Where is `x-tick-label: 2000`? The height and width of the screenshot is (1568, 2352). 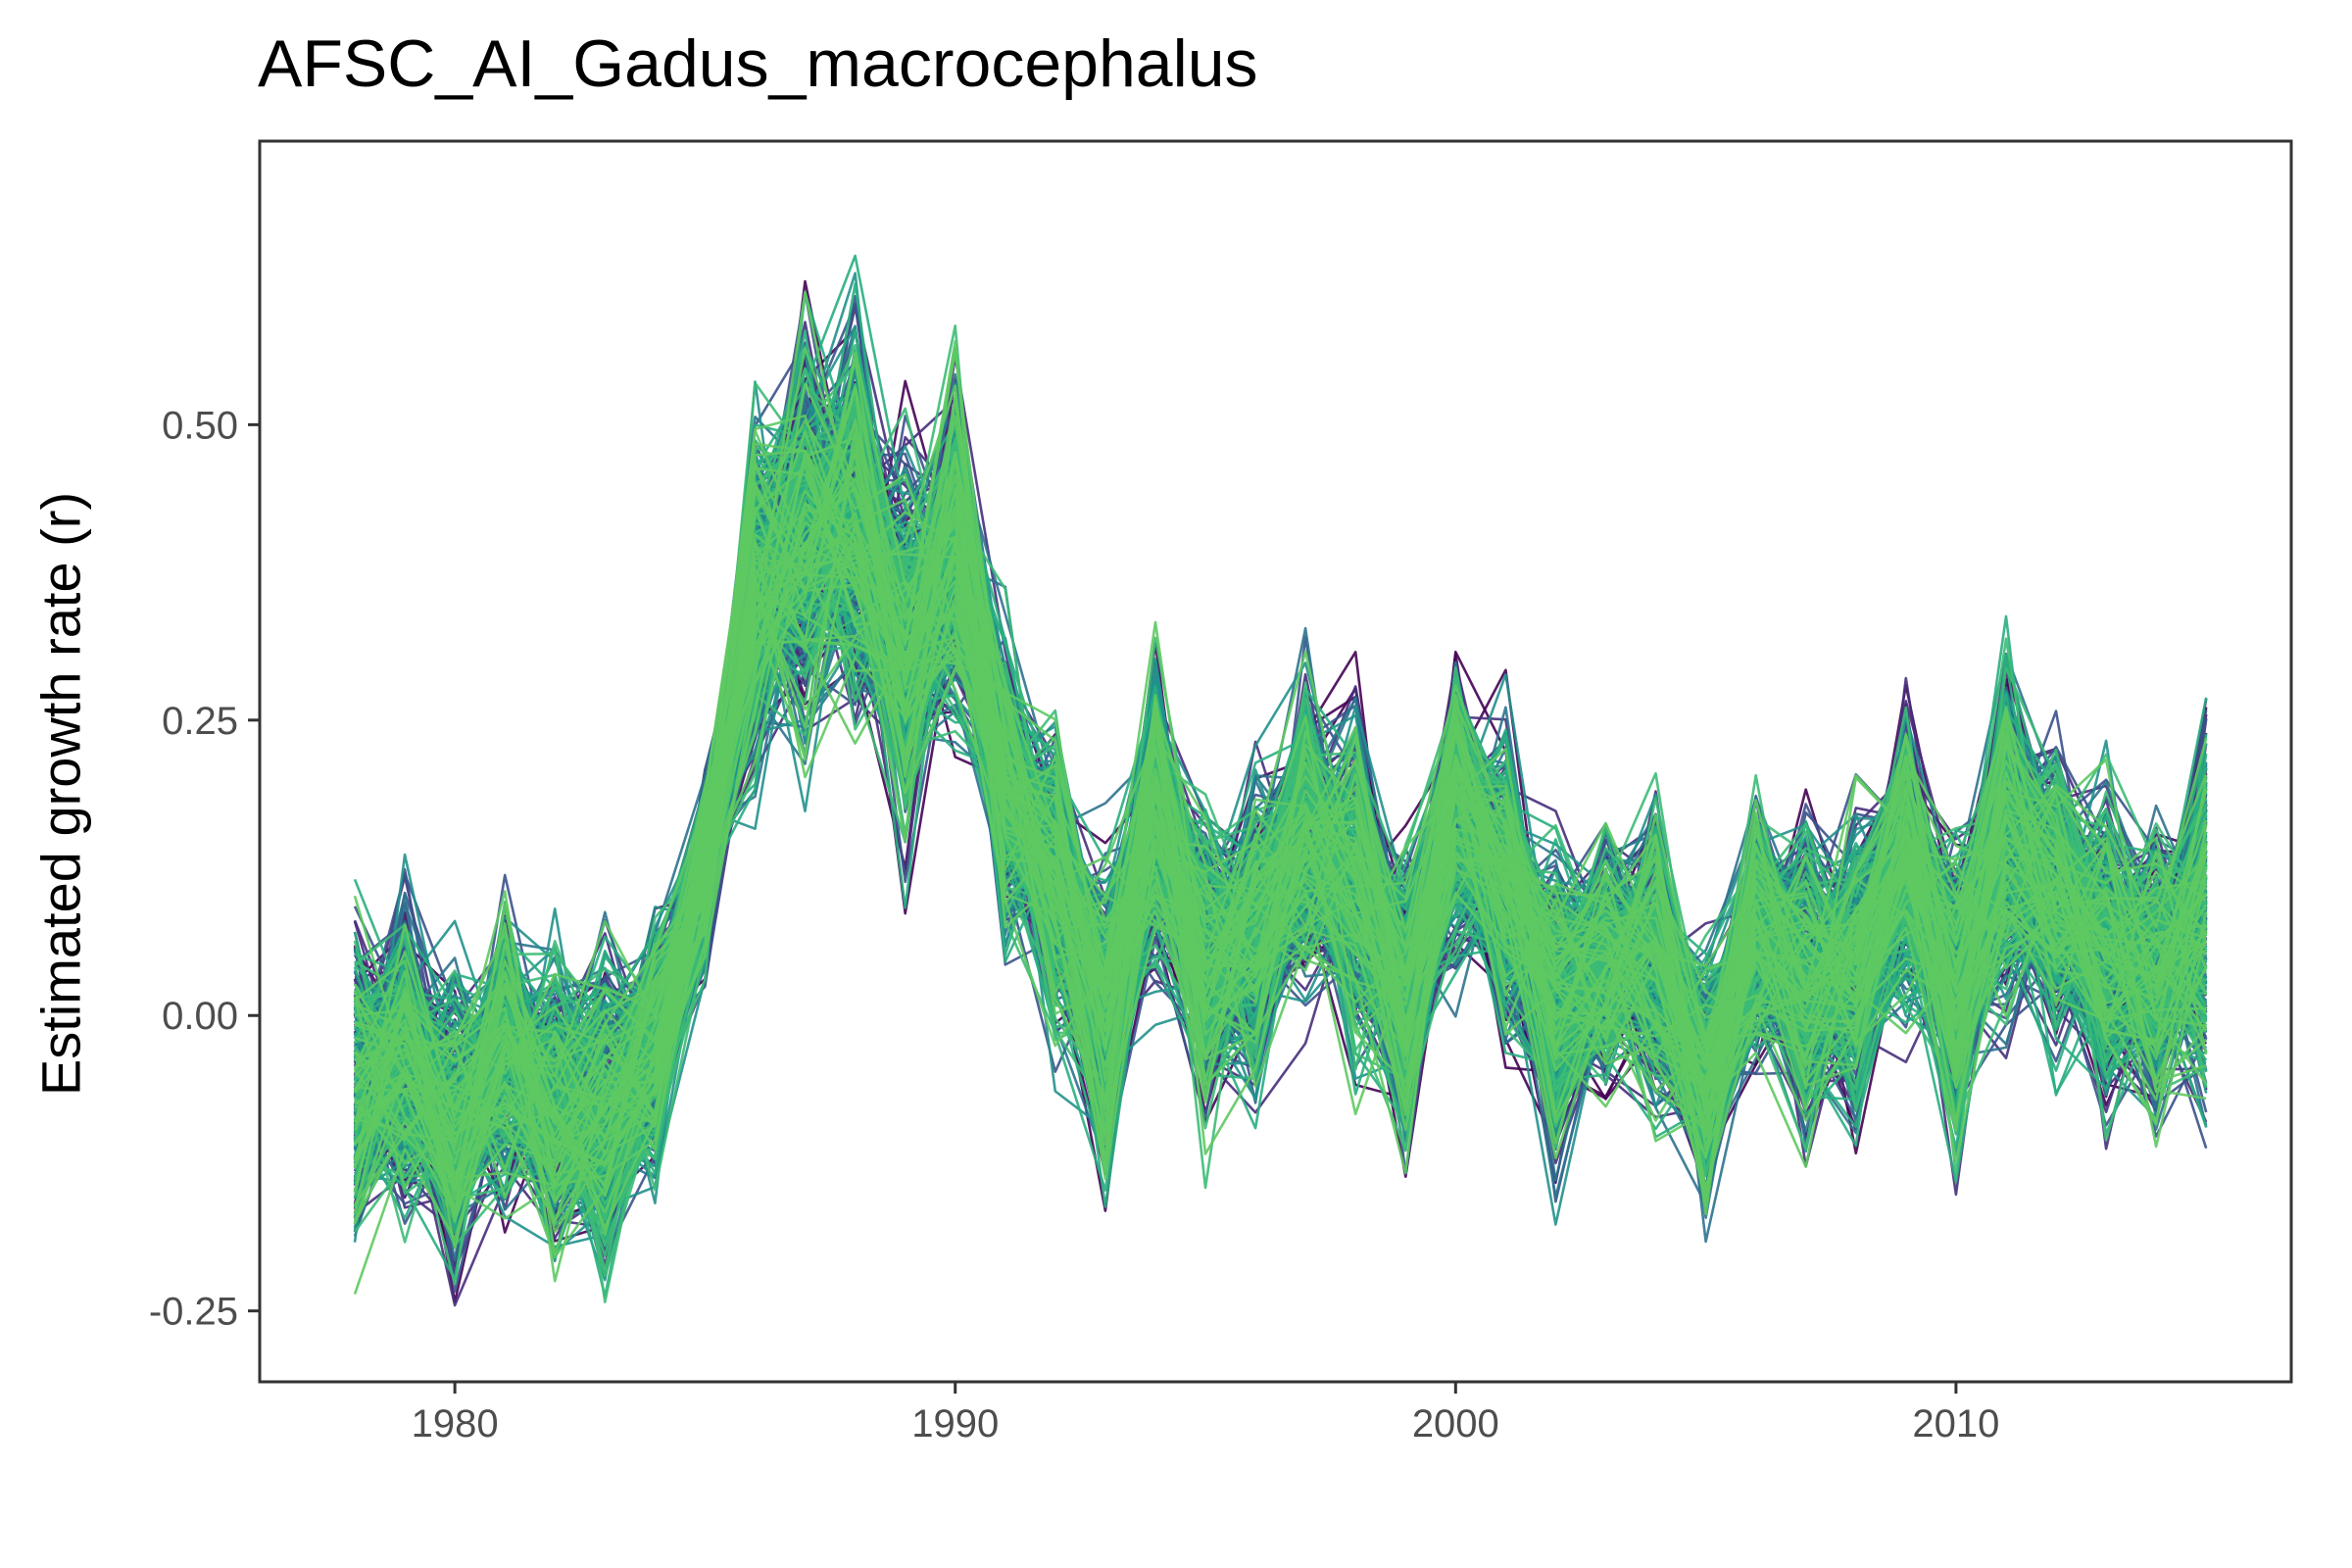
x-tick-label: 2000 is located at coordinates (1455, 1424).